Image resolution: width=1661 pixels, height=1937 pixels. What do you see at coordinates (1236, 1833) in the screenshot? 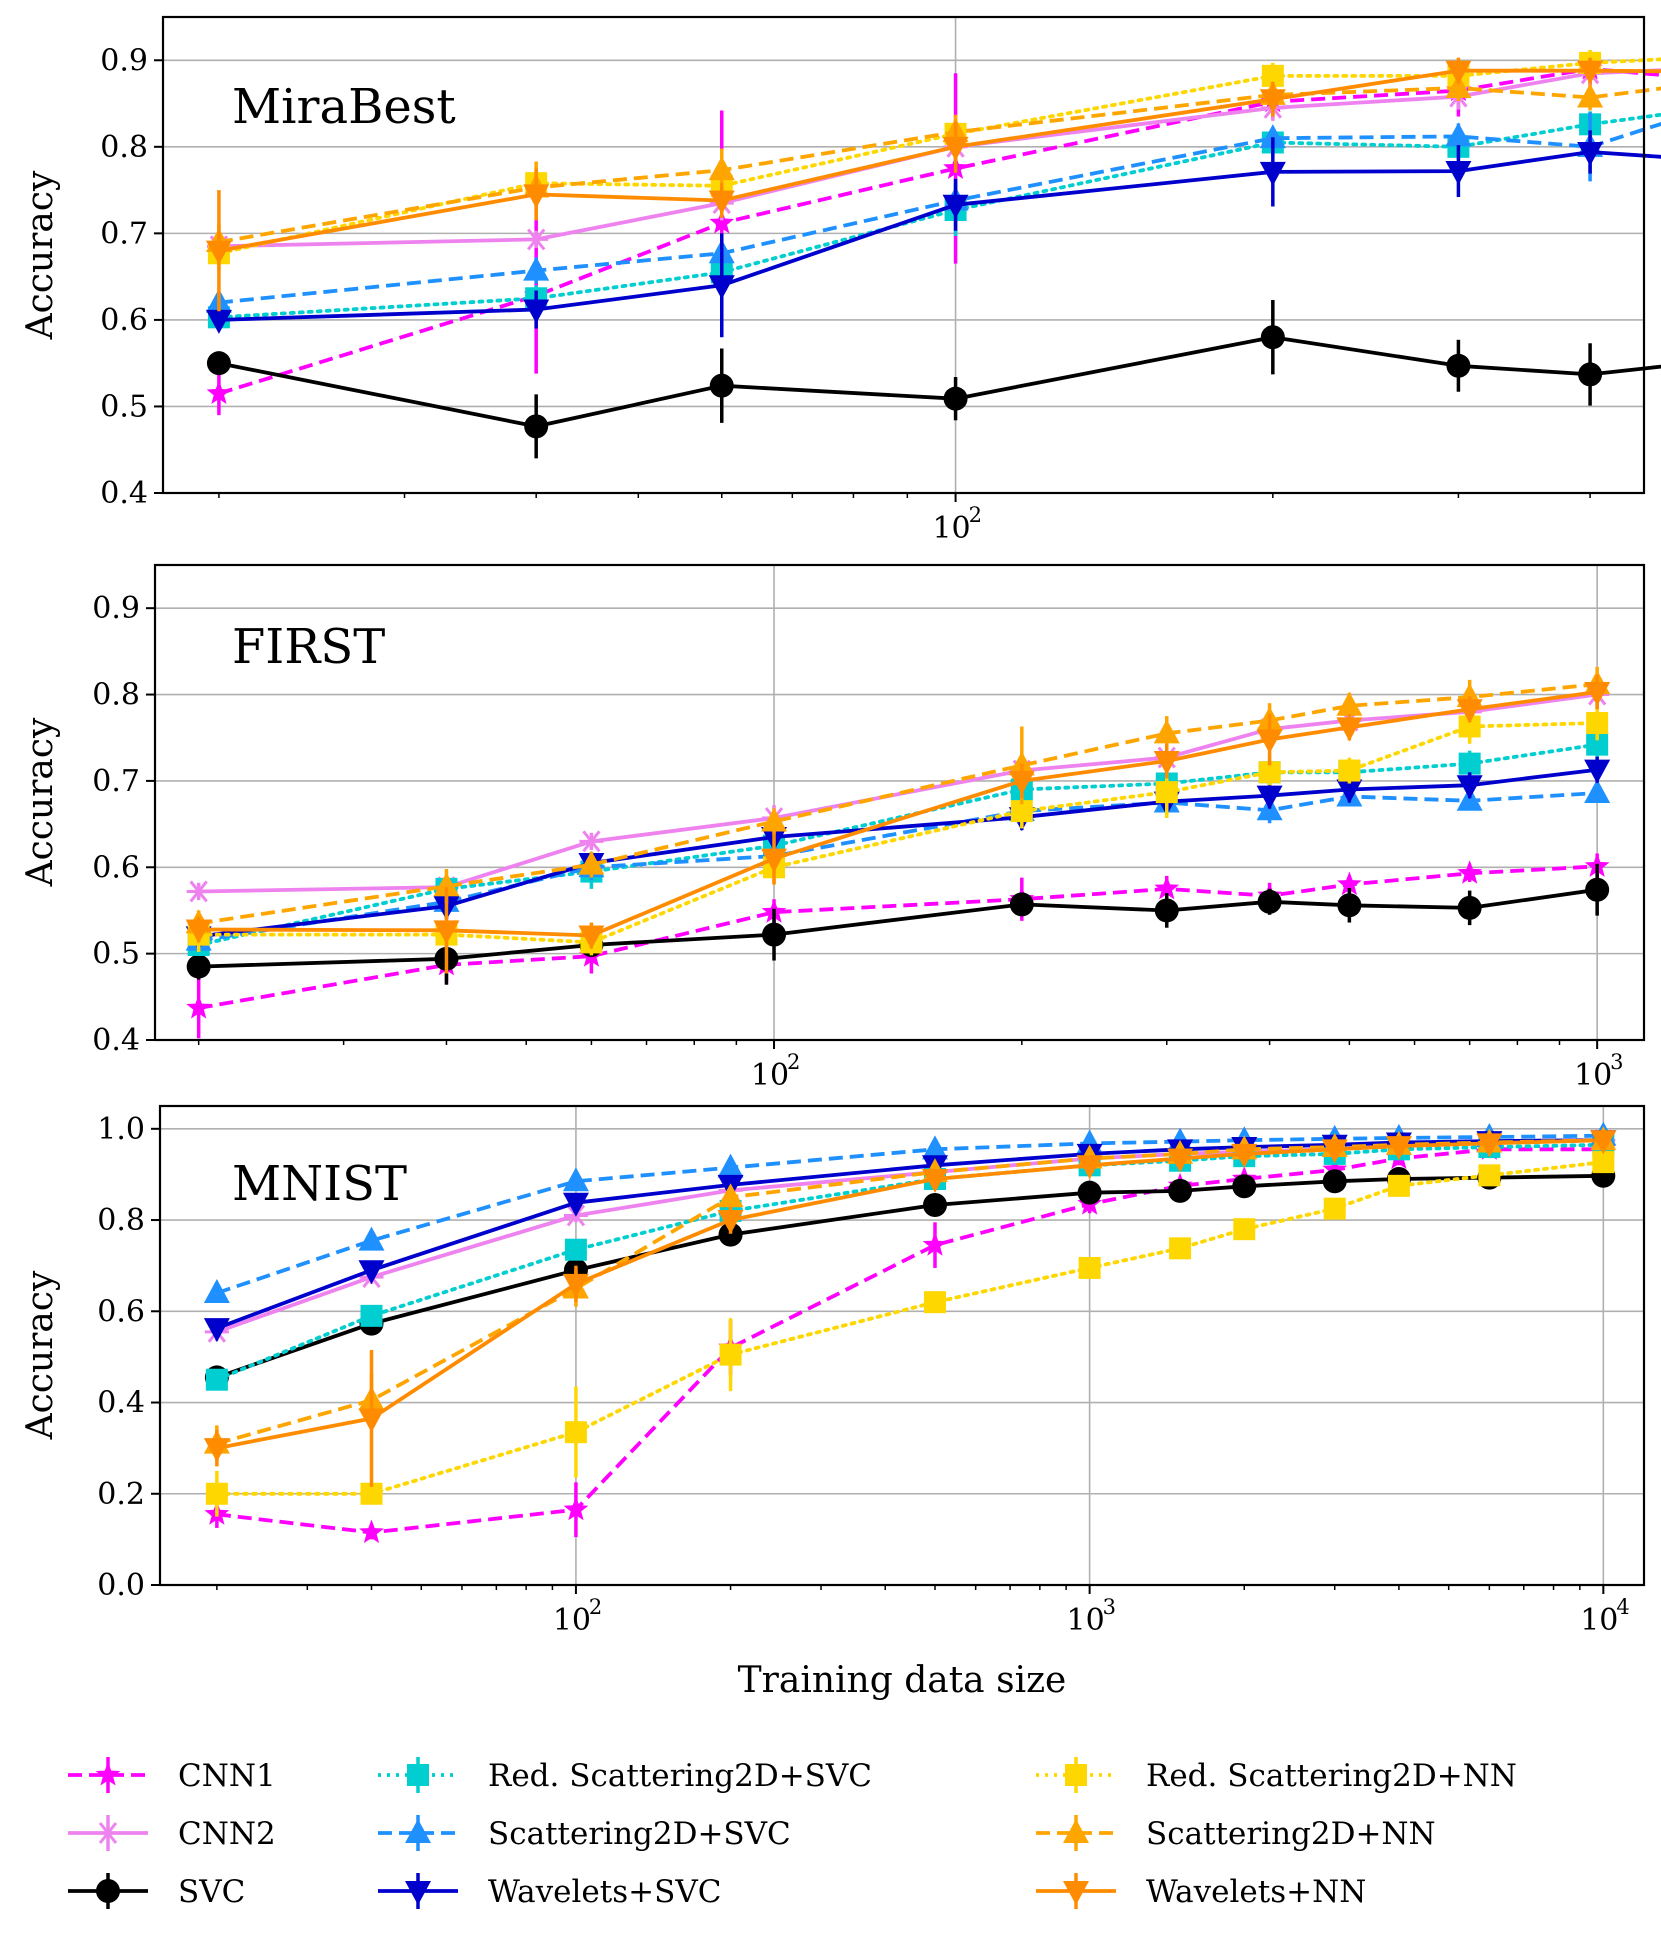
I see `legend-entry-scattering2d-nn: Scattering2D+NN` at bounding box center [1236, 1833].